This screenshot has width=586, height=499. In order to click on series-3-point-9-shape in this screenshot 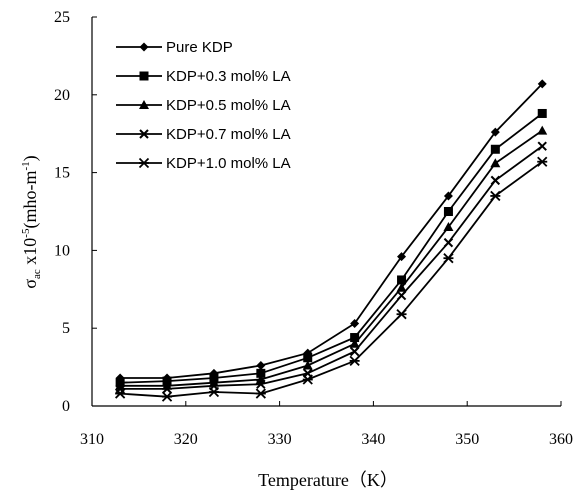, I will do `click(495, 163)`.